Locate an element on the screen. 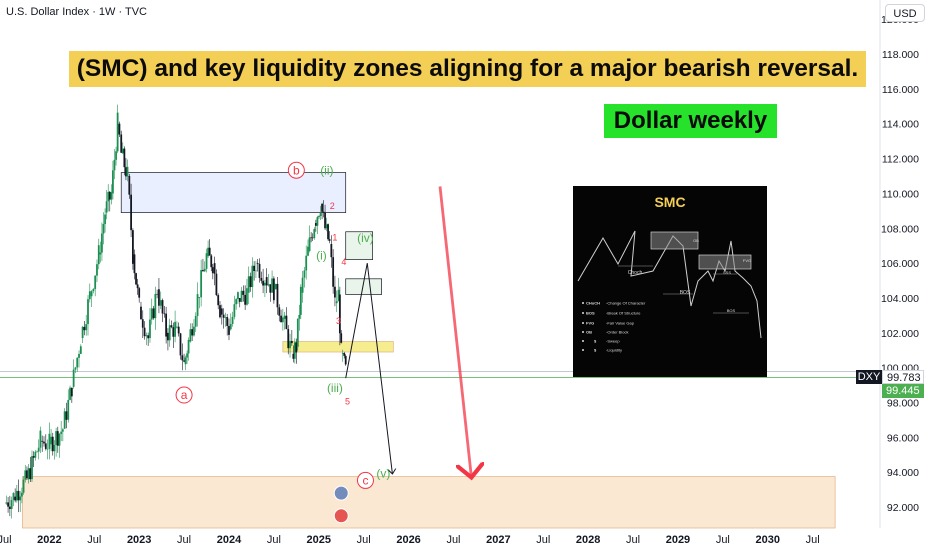 This screenshot has height=550, width=932. bearish-arrow is located at coordinates (454, 331).